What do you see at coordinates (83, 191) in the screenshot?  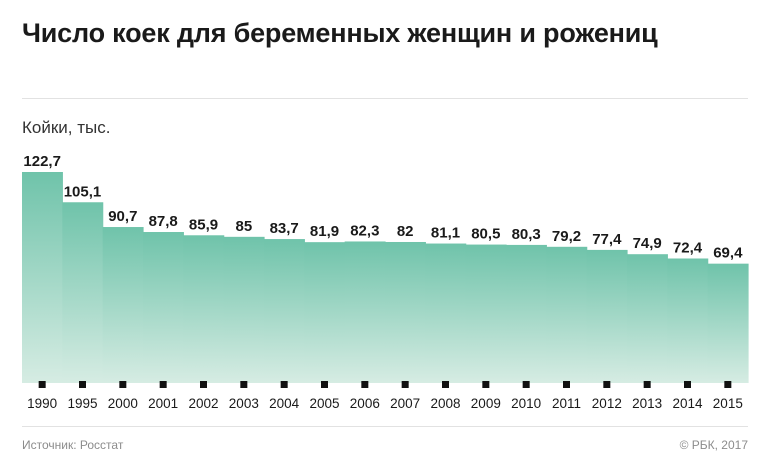 I see `value-label: 105,1` at bounding box center [83, 191].